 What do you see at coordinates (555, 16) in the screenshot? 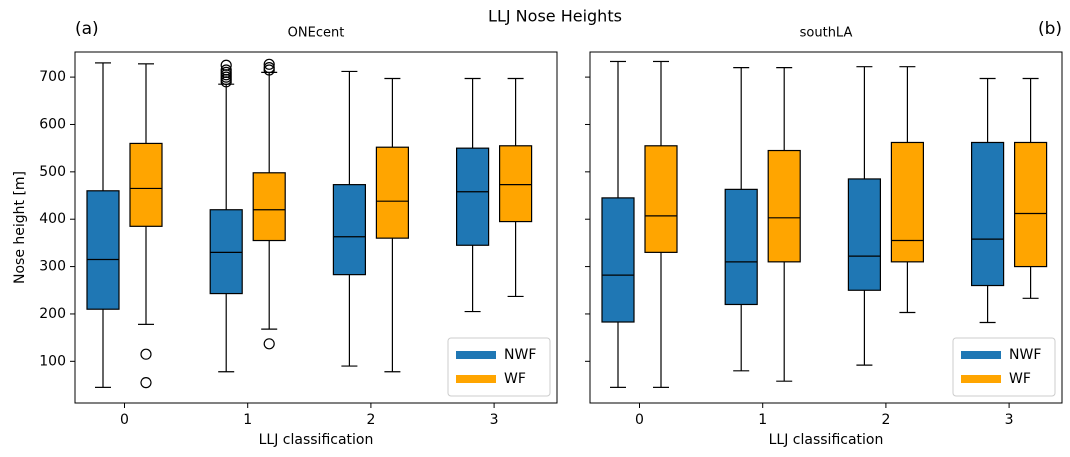
I see `figure-title: LLJ Nose Heights` at bounding box center [555, 16].